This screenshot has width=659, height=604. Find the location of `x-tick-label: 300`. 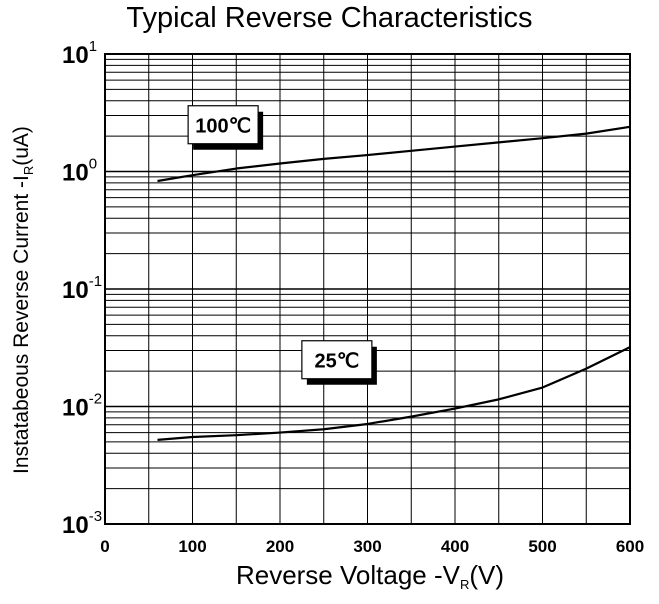

x-tick-label: 300 is located at coordinates (367, 546).